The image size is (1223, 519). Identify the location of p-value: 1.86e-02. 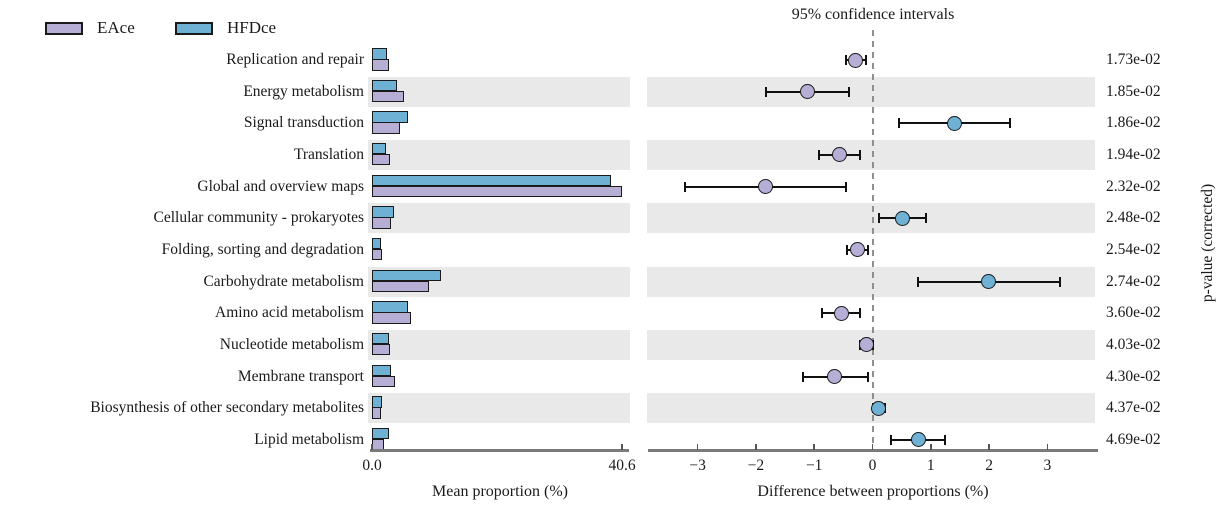
(1133, 123).